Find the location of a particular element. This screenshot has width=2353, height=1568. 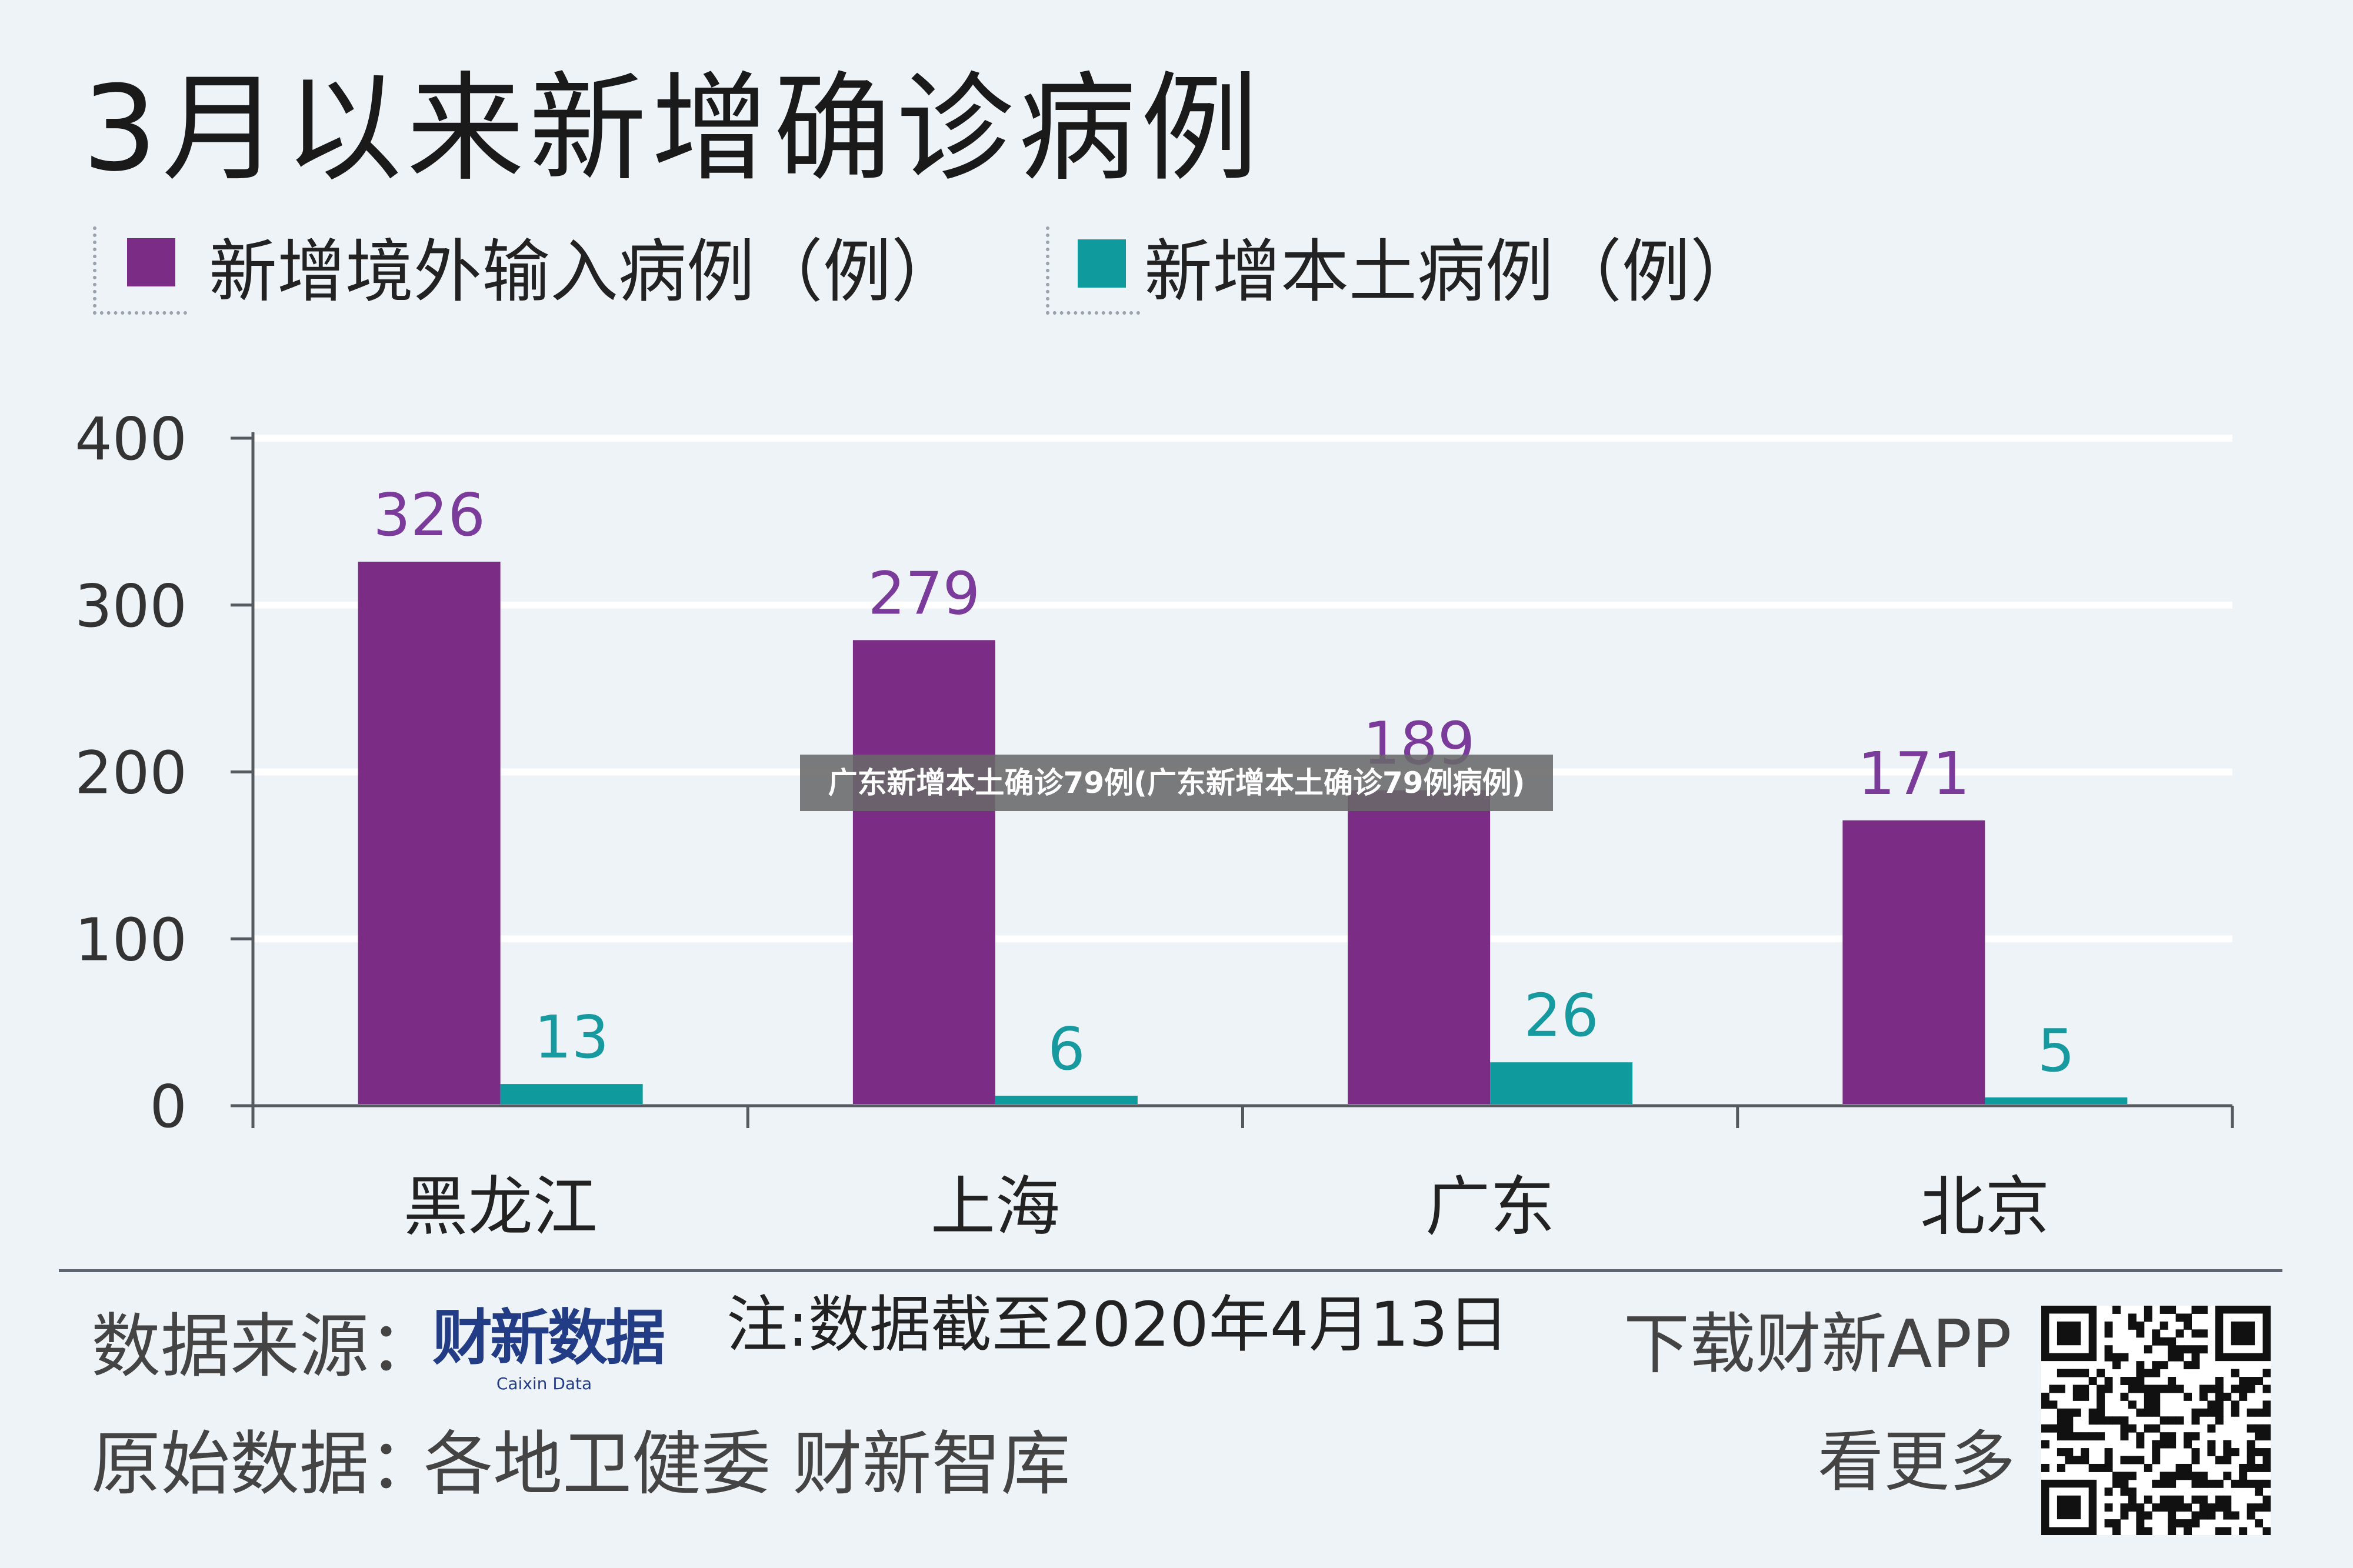

y-tick-label: 100 is located at coordinates (131, 939).